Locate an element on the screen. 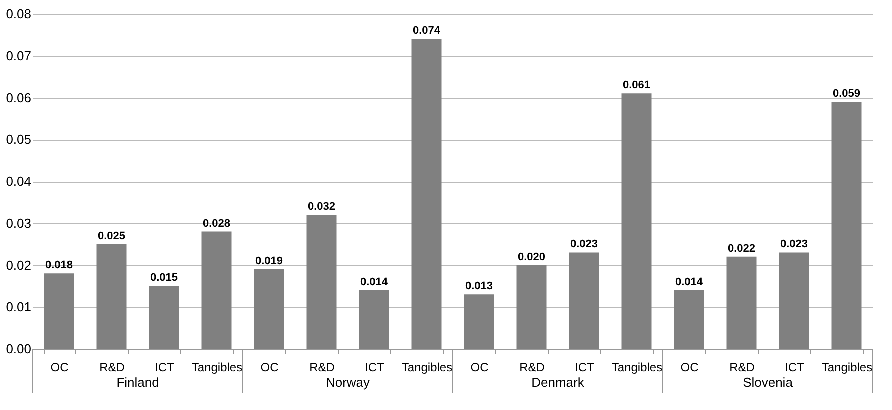 This screenshot has height=410, width=892. data-label: 0.061 is located at coordinates (636, 86).